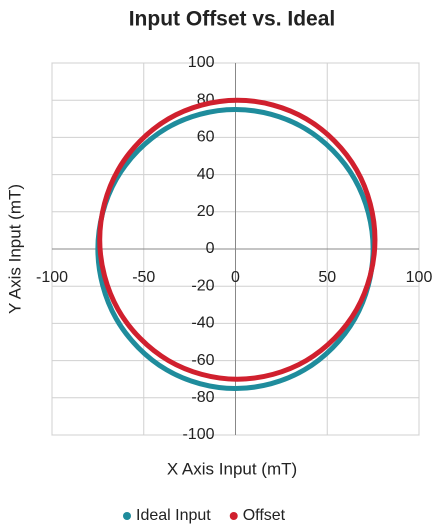 This screenshot has height=530, width=441. What do you see at coordinates (206, 137) in the screenshot?
I see `y-tick-label: 60` at bounding box center [206, 137].